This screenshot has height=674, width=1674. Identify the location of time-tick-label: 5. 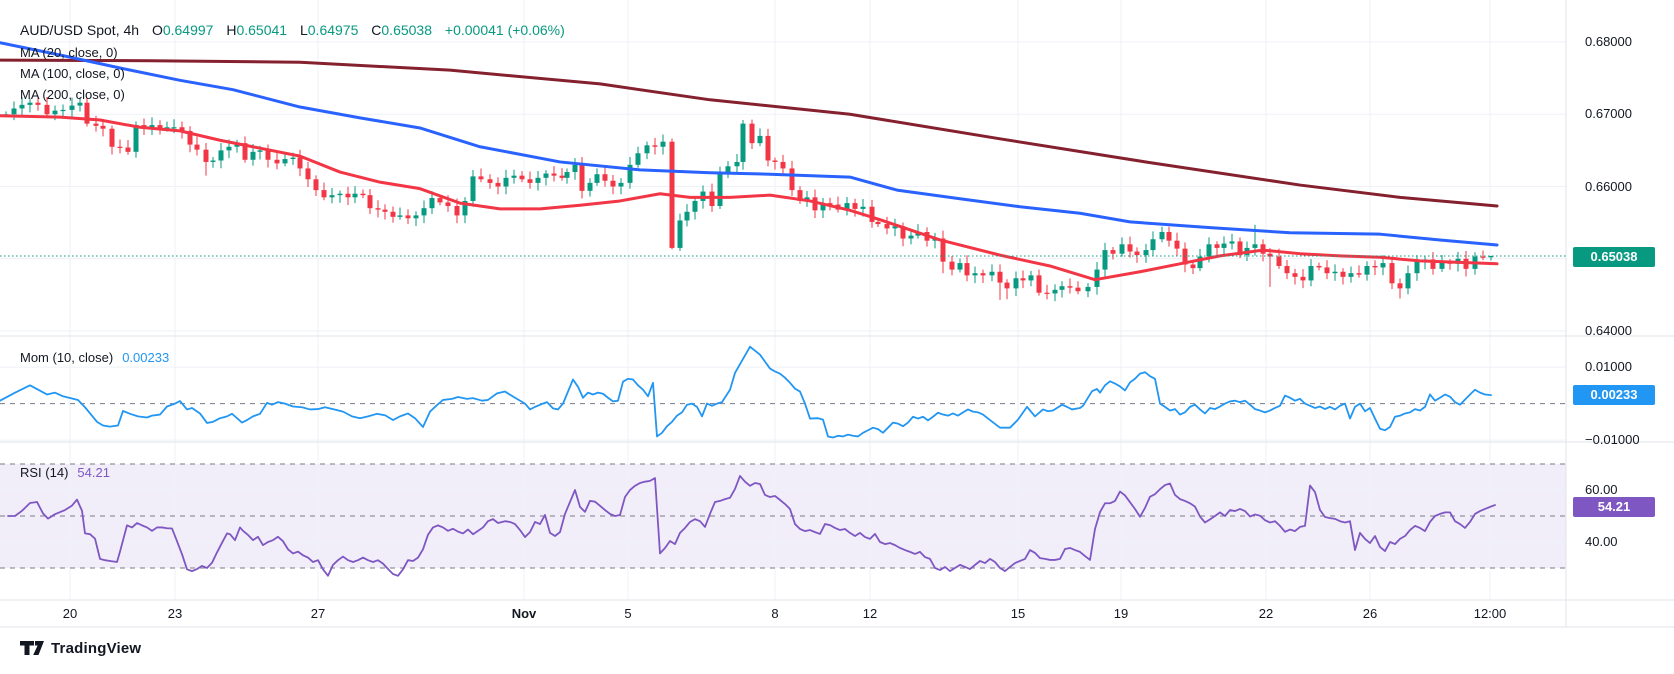
(628, 613).